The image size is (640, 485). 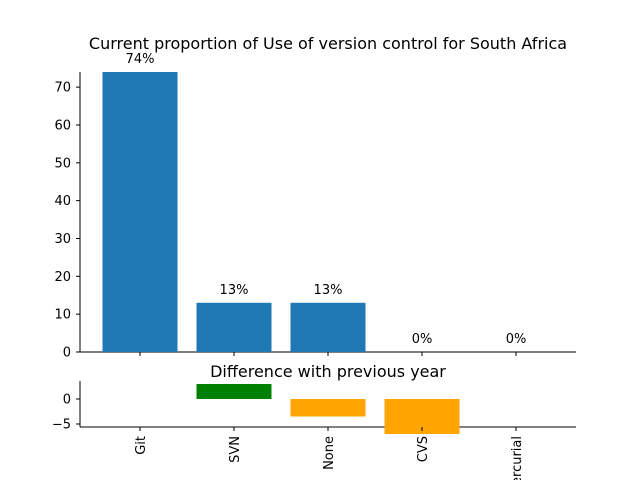 I want to click on x-category-label: SVN, so click(x=235, y=449).